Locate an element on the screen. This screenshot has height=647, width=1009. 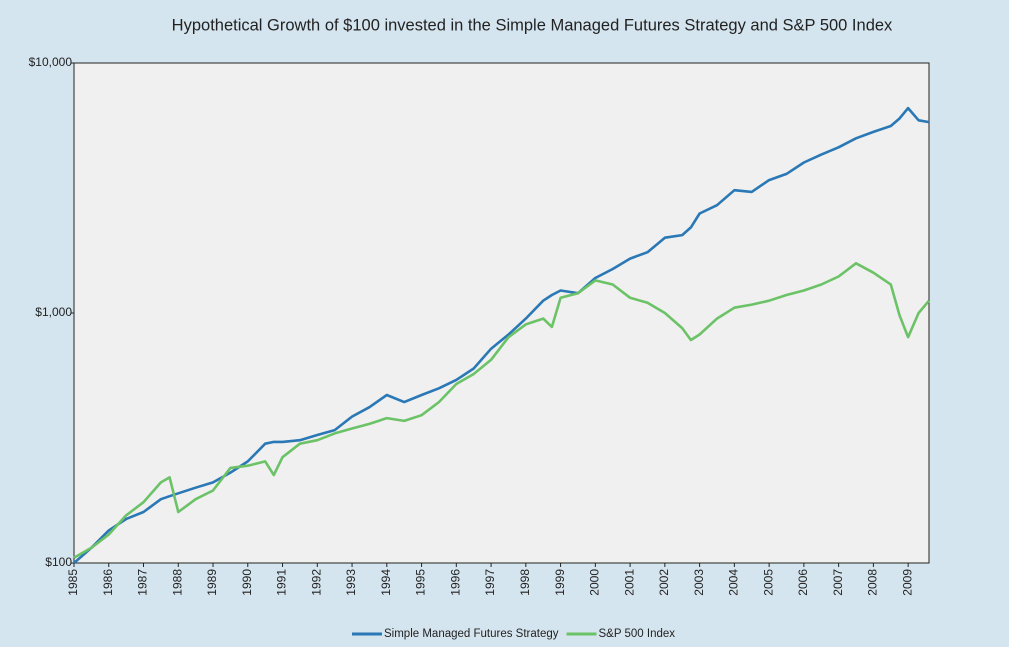
x-tick-label: 2005 is located at coordinates (768, 582).